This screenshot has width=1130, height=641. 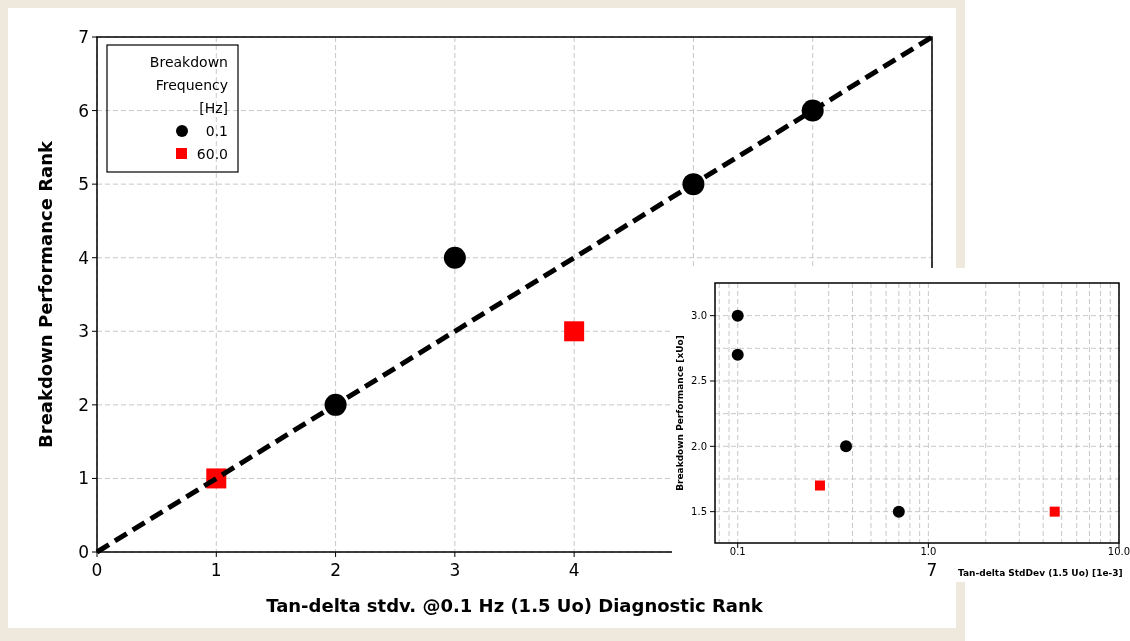 What do you see at coordinates (335, 570) in the screenshot?
I see `x-tick-label: 2` at bounding box center [335, 570].